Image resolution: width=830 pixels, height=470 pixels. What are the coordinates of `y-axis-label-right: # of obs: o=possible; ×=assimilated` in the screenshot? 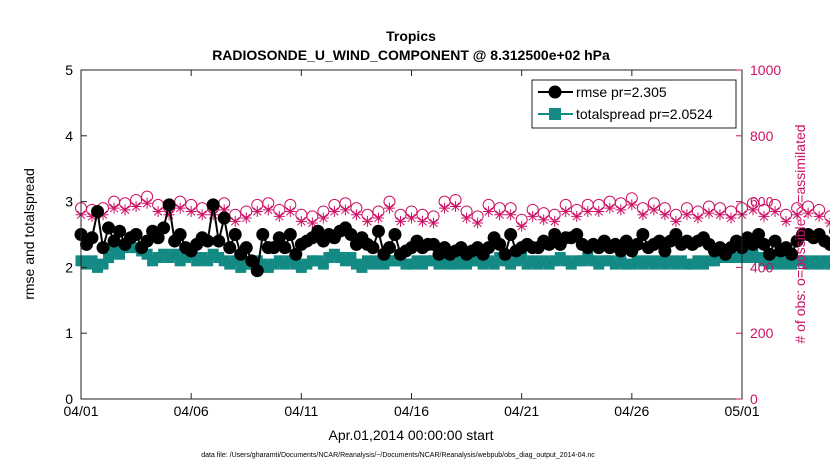 It's located at (800, 233).